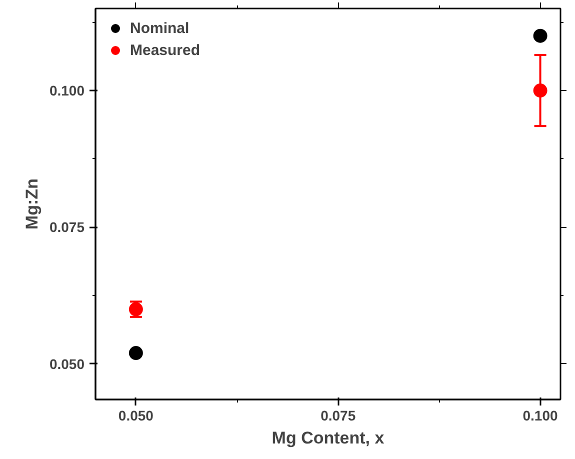 This screenshot has width=575, height=459. I want to click on x-tick-label: 0.050, so click(136, 416).